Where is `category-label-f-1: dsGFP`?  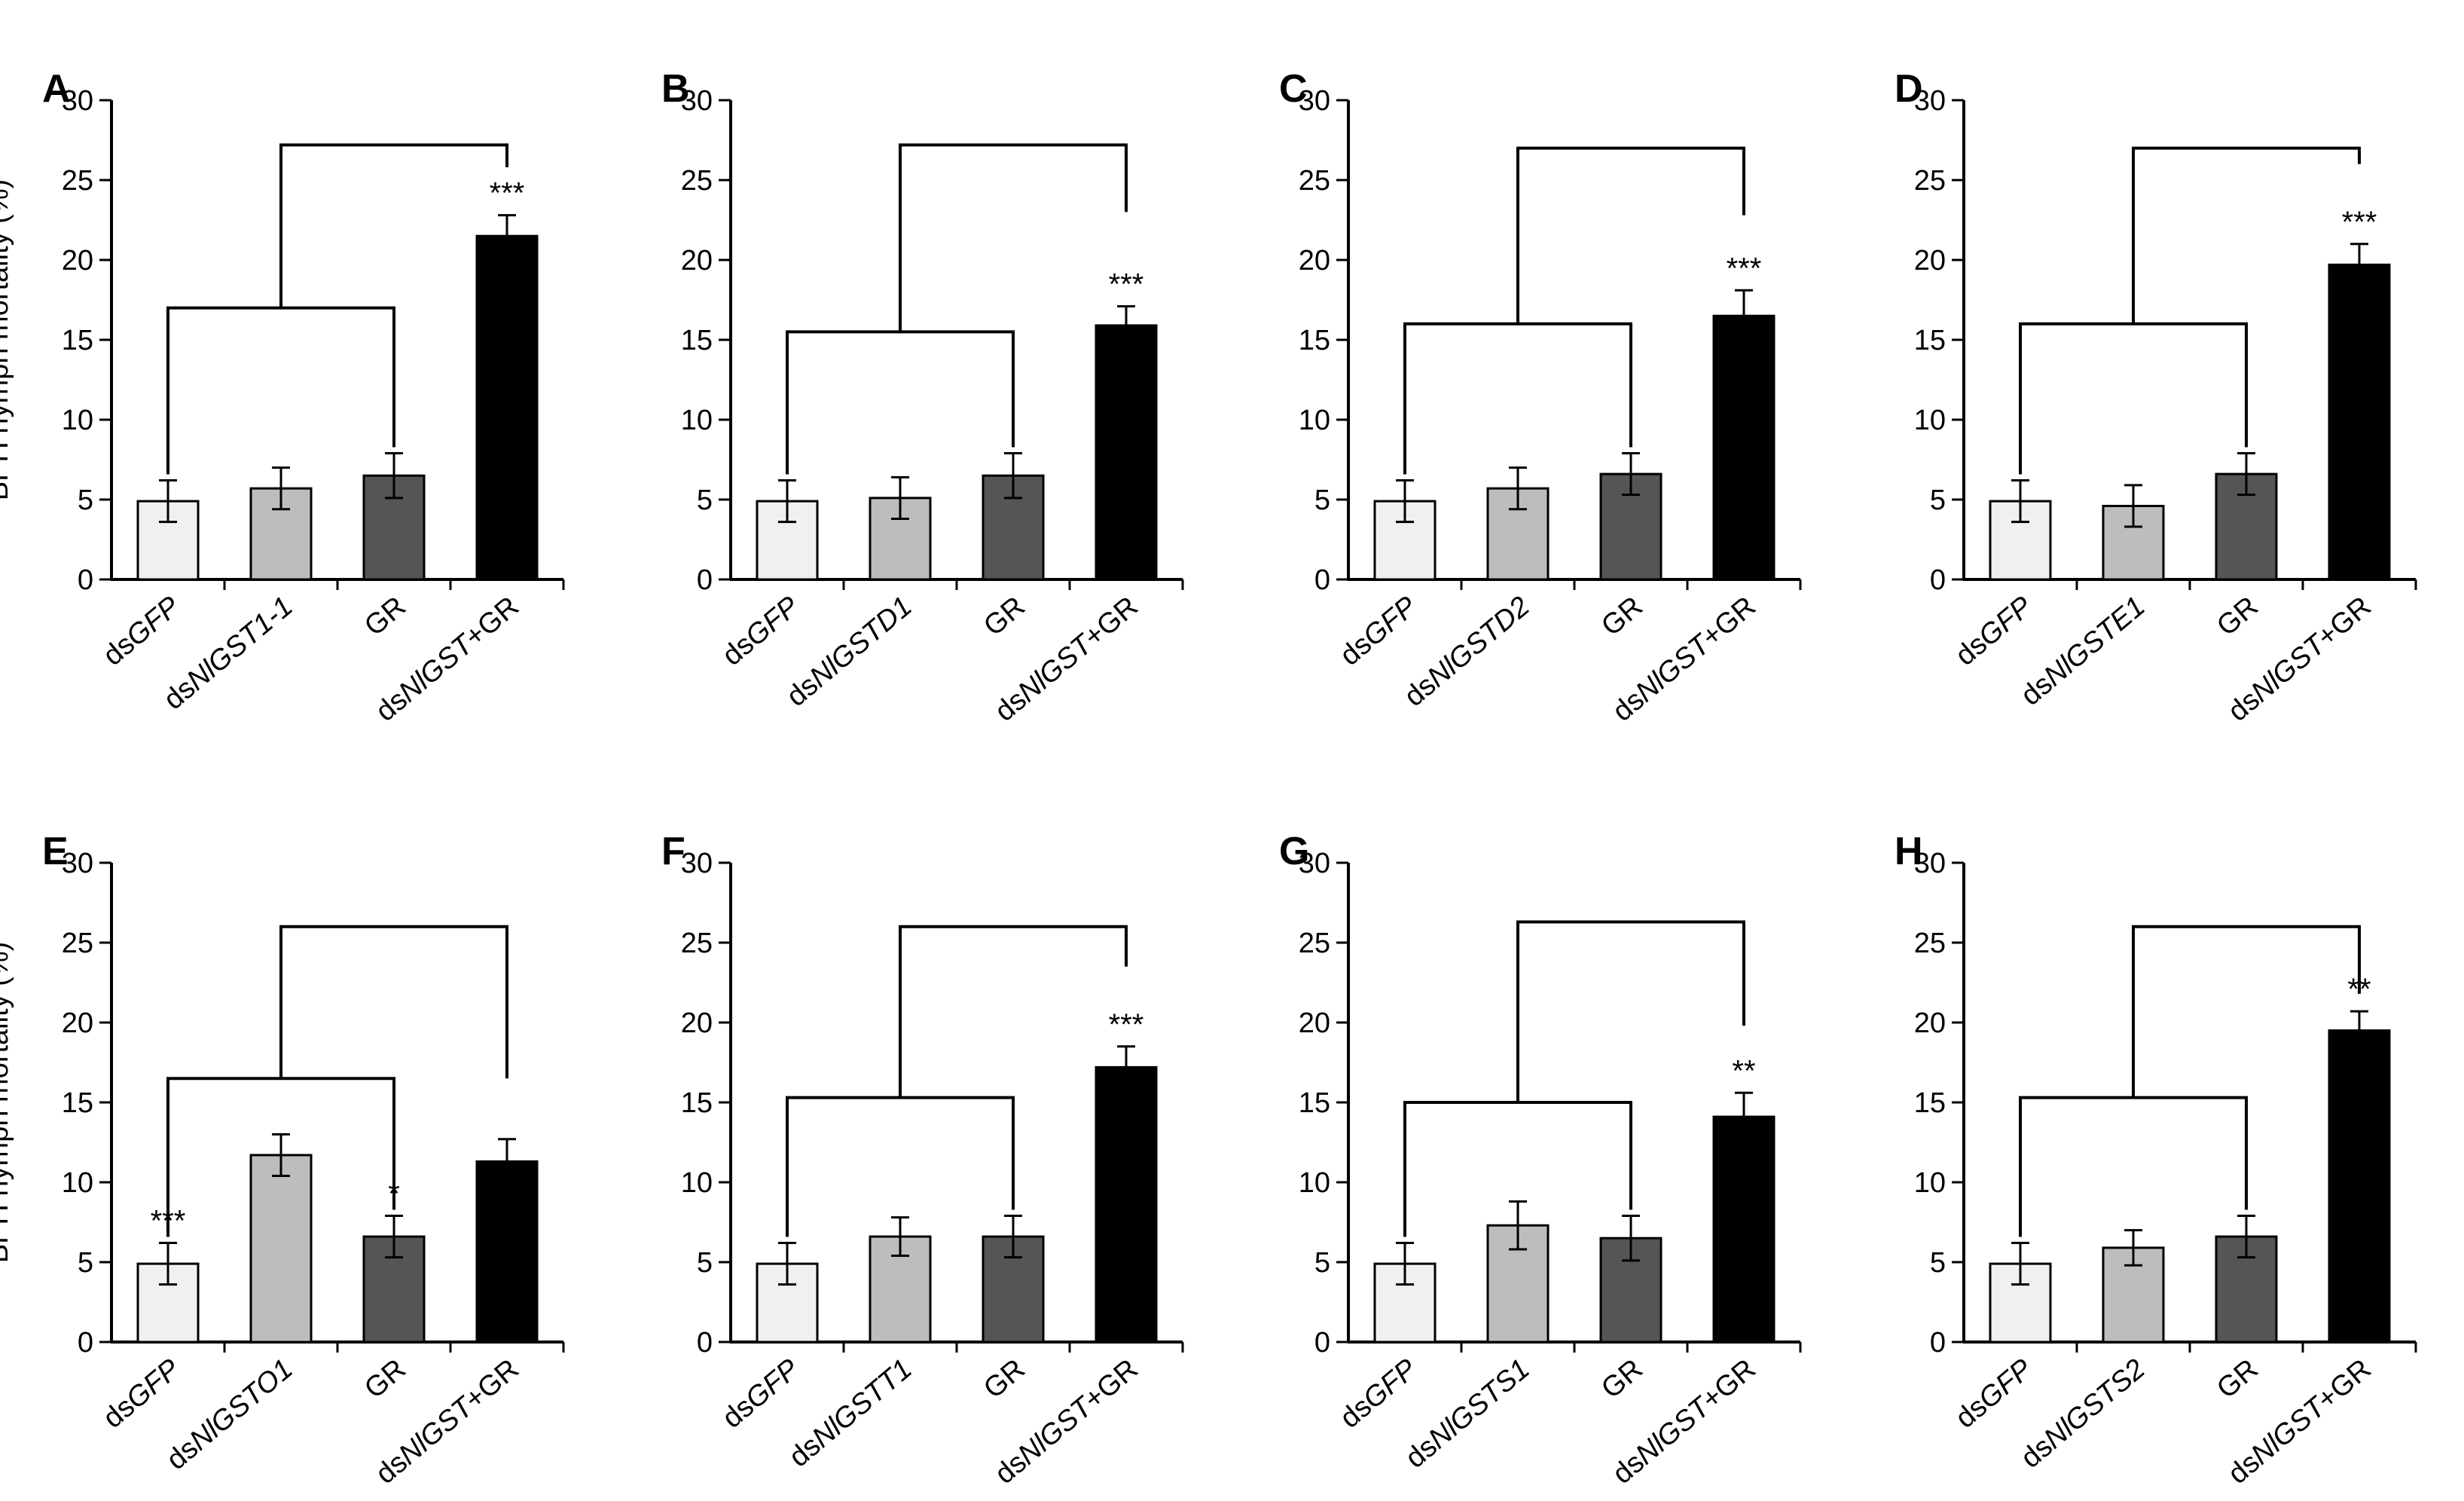
category-label-f-1: dsGFP is located at coordinates (760, 1394).